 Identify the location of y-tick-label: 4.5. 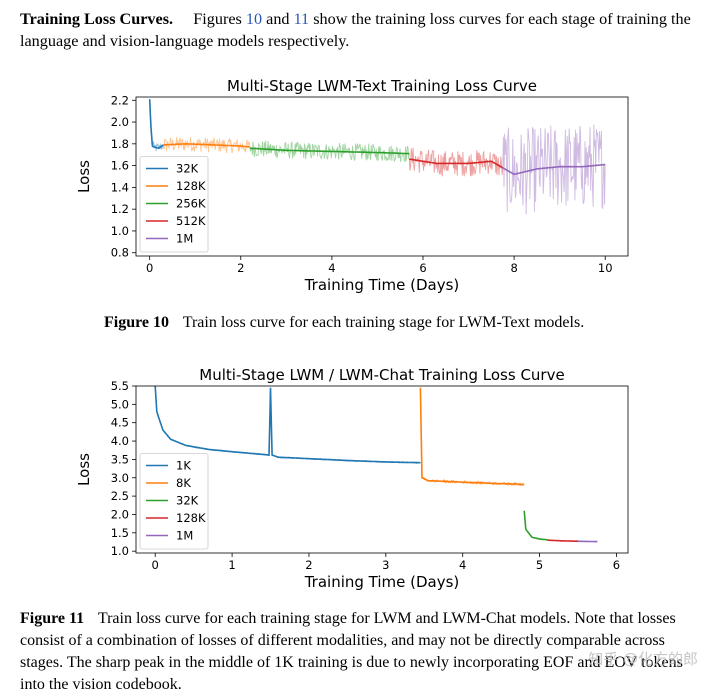
(120, 423).